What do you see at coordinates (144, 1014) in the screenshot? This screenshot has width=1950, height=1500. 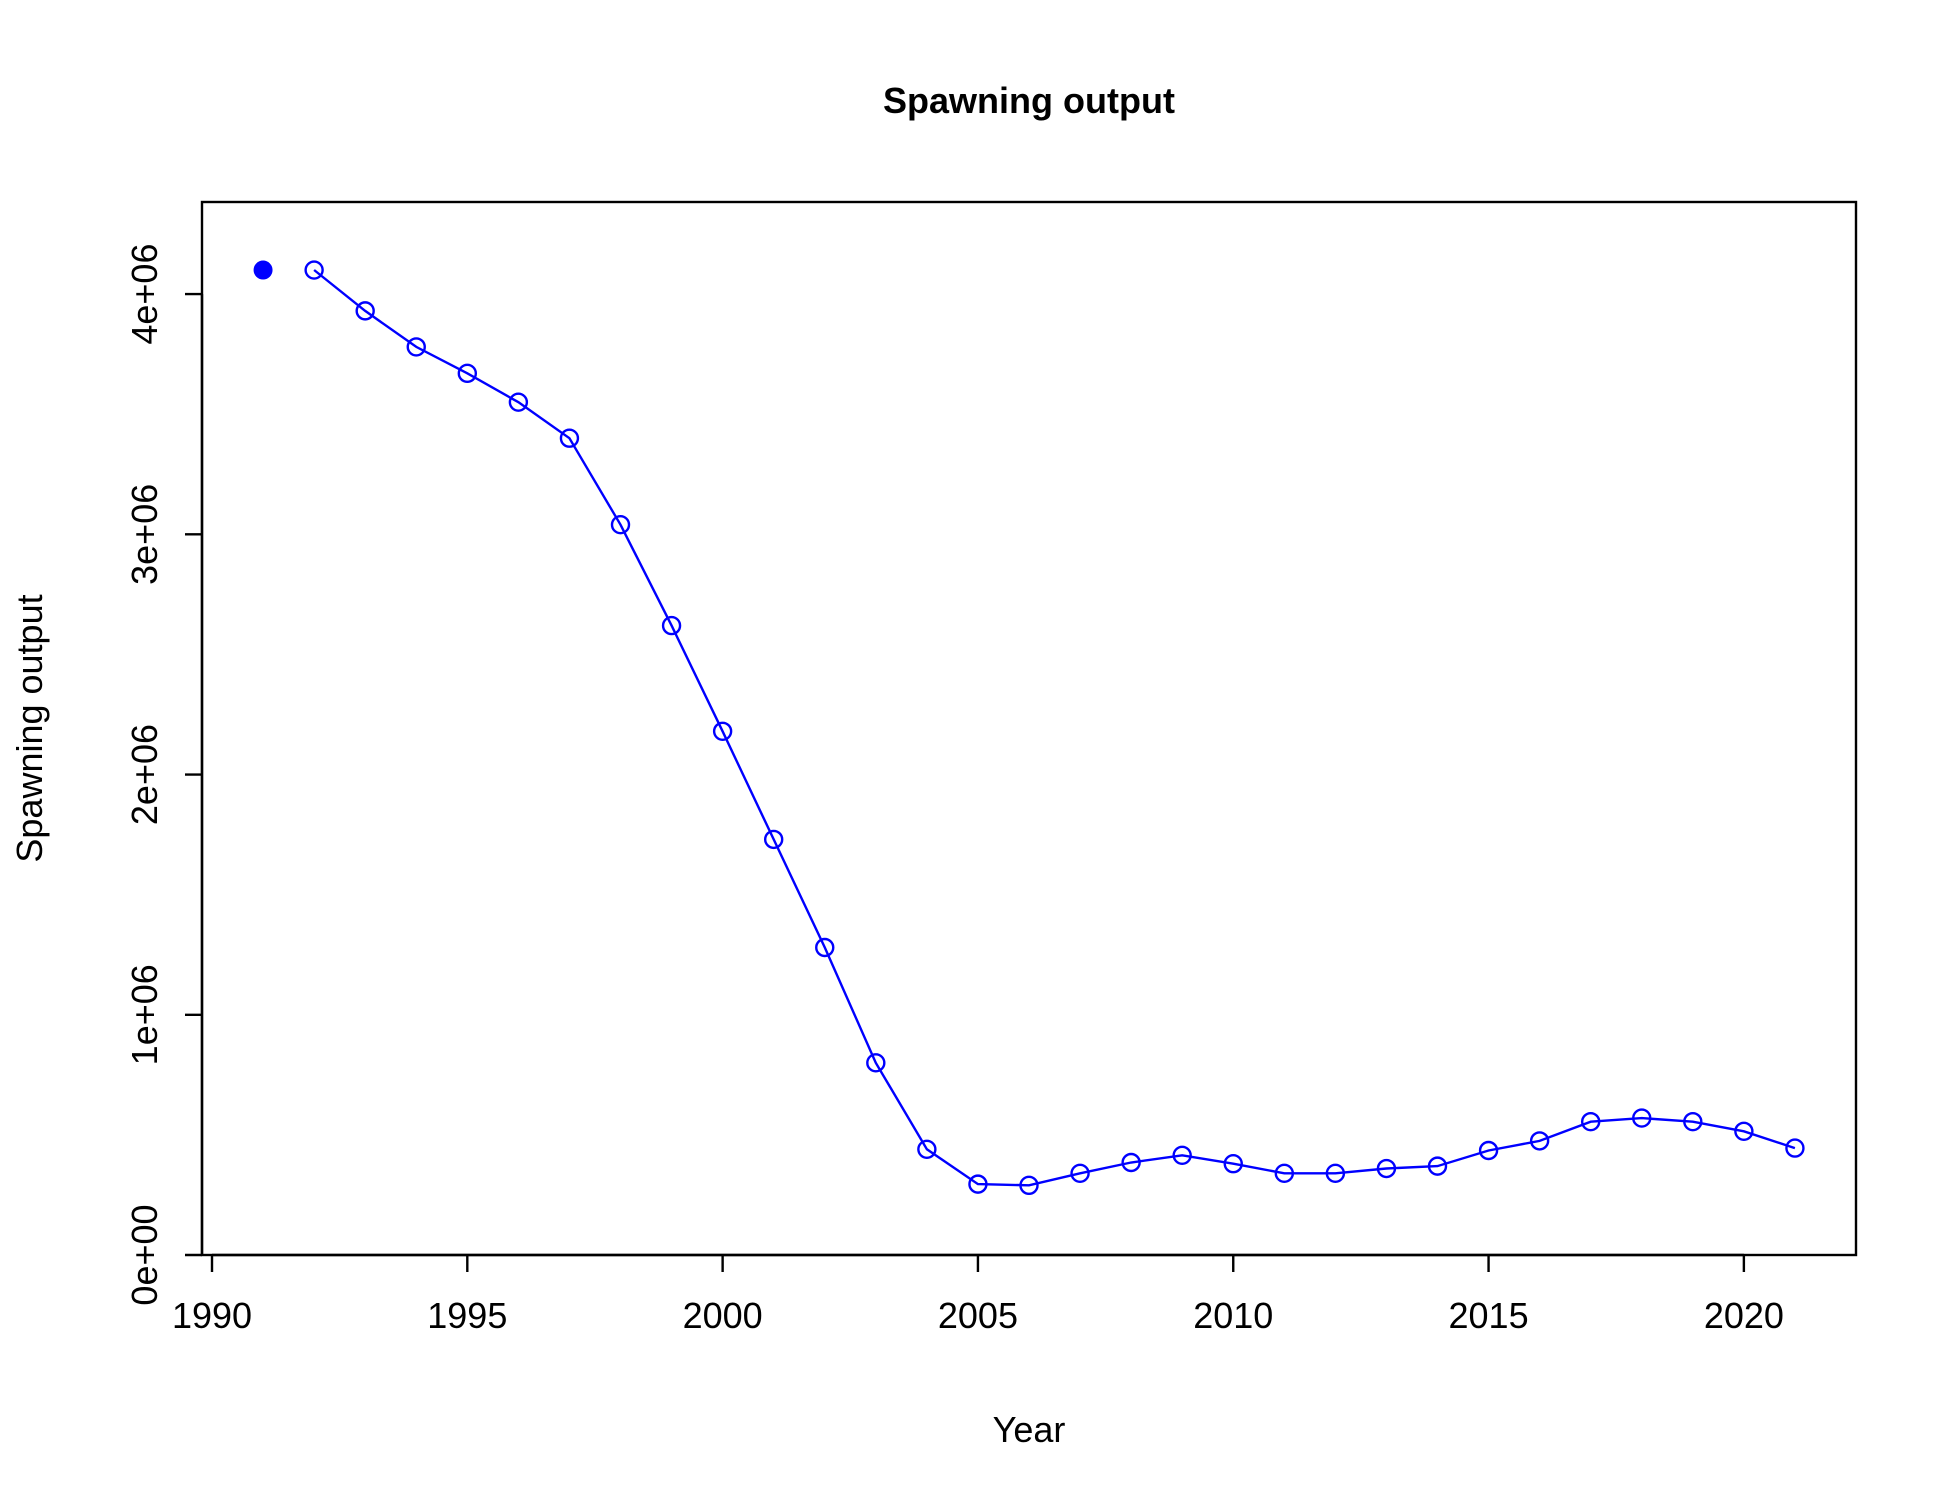 I see `y-tick-label: 1e+06` at bounding box center [144, 1014].